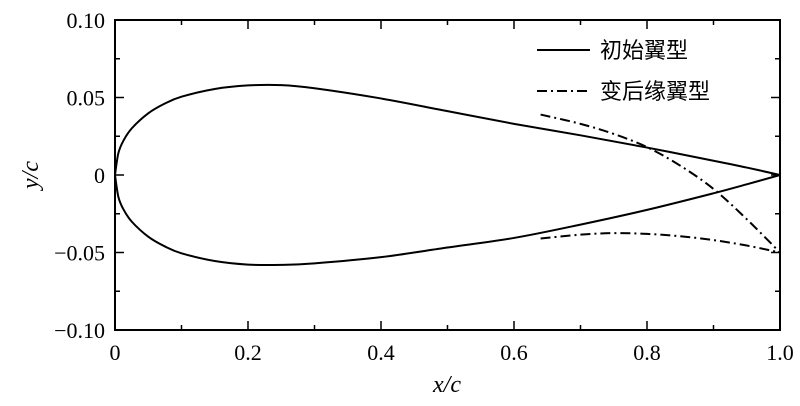 The width and height of the screenshot is (800, 406). What do you see at coordinates (446, 385) in the screenshot?
I see `x-axis-label: x/c` at bounding box center [446, 385].